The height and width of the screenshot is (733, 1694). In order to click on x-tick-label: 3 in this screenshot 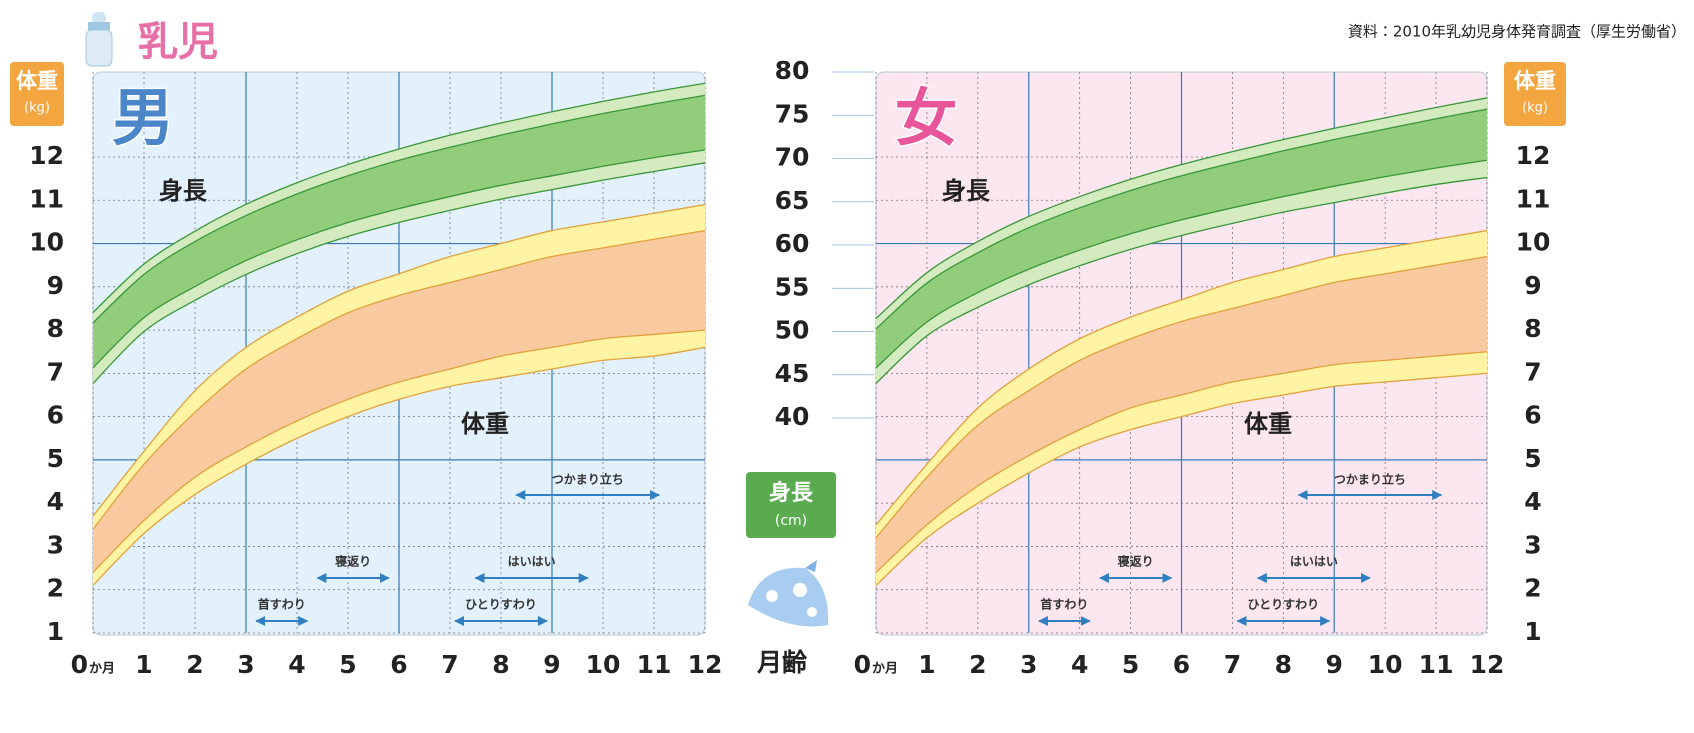, I will do `click(245, 664)`.